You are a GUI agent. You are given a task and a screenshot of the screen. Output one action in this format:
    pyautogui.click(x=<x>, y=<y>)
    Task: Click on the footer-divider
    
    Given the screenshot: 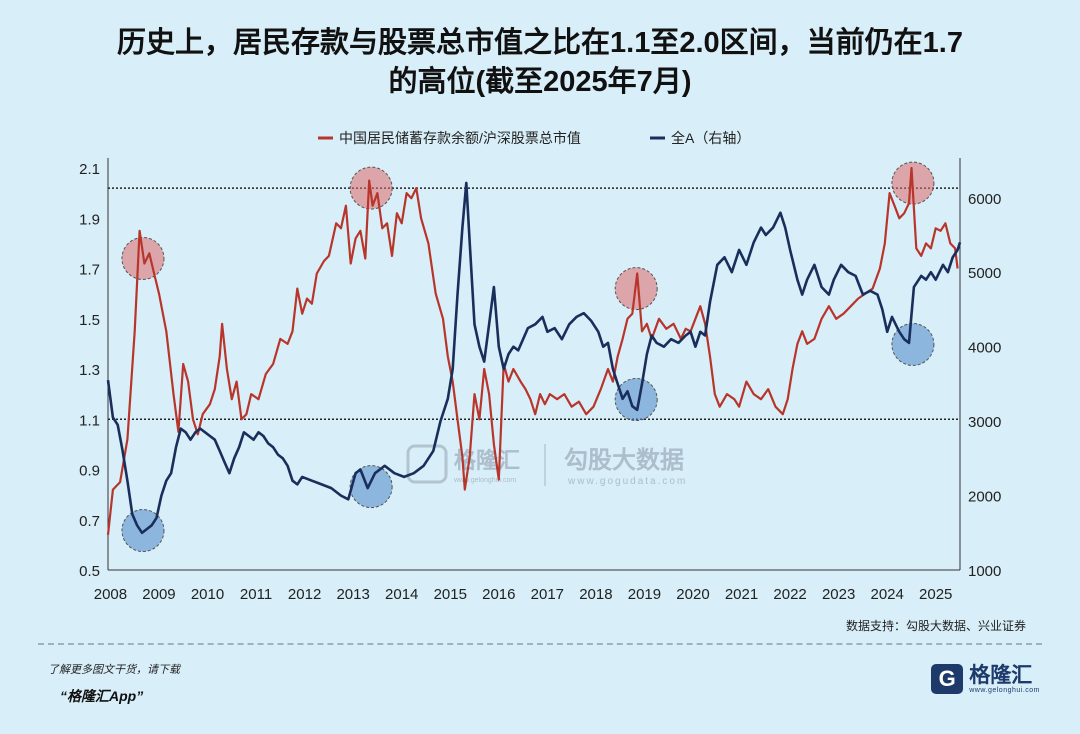 What is the action you would take?
    pyautogui.click(x=540, y=644)
    